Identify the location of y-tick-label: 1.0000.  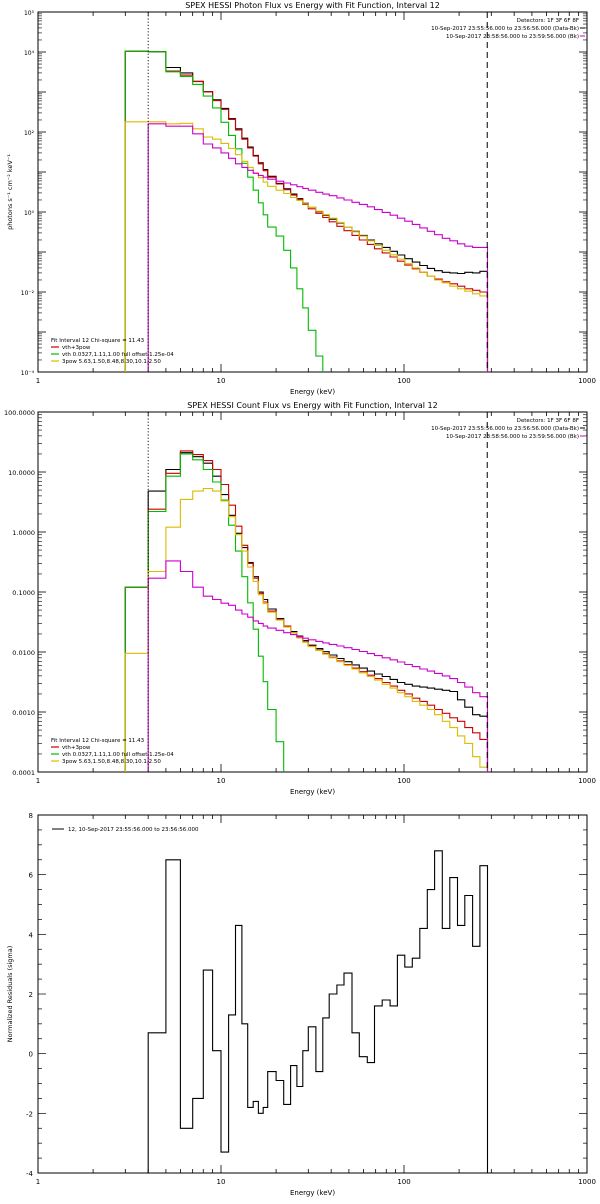
(23, 533).